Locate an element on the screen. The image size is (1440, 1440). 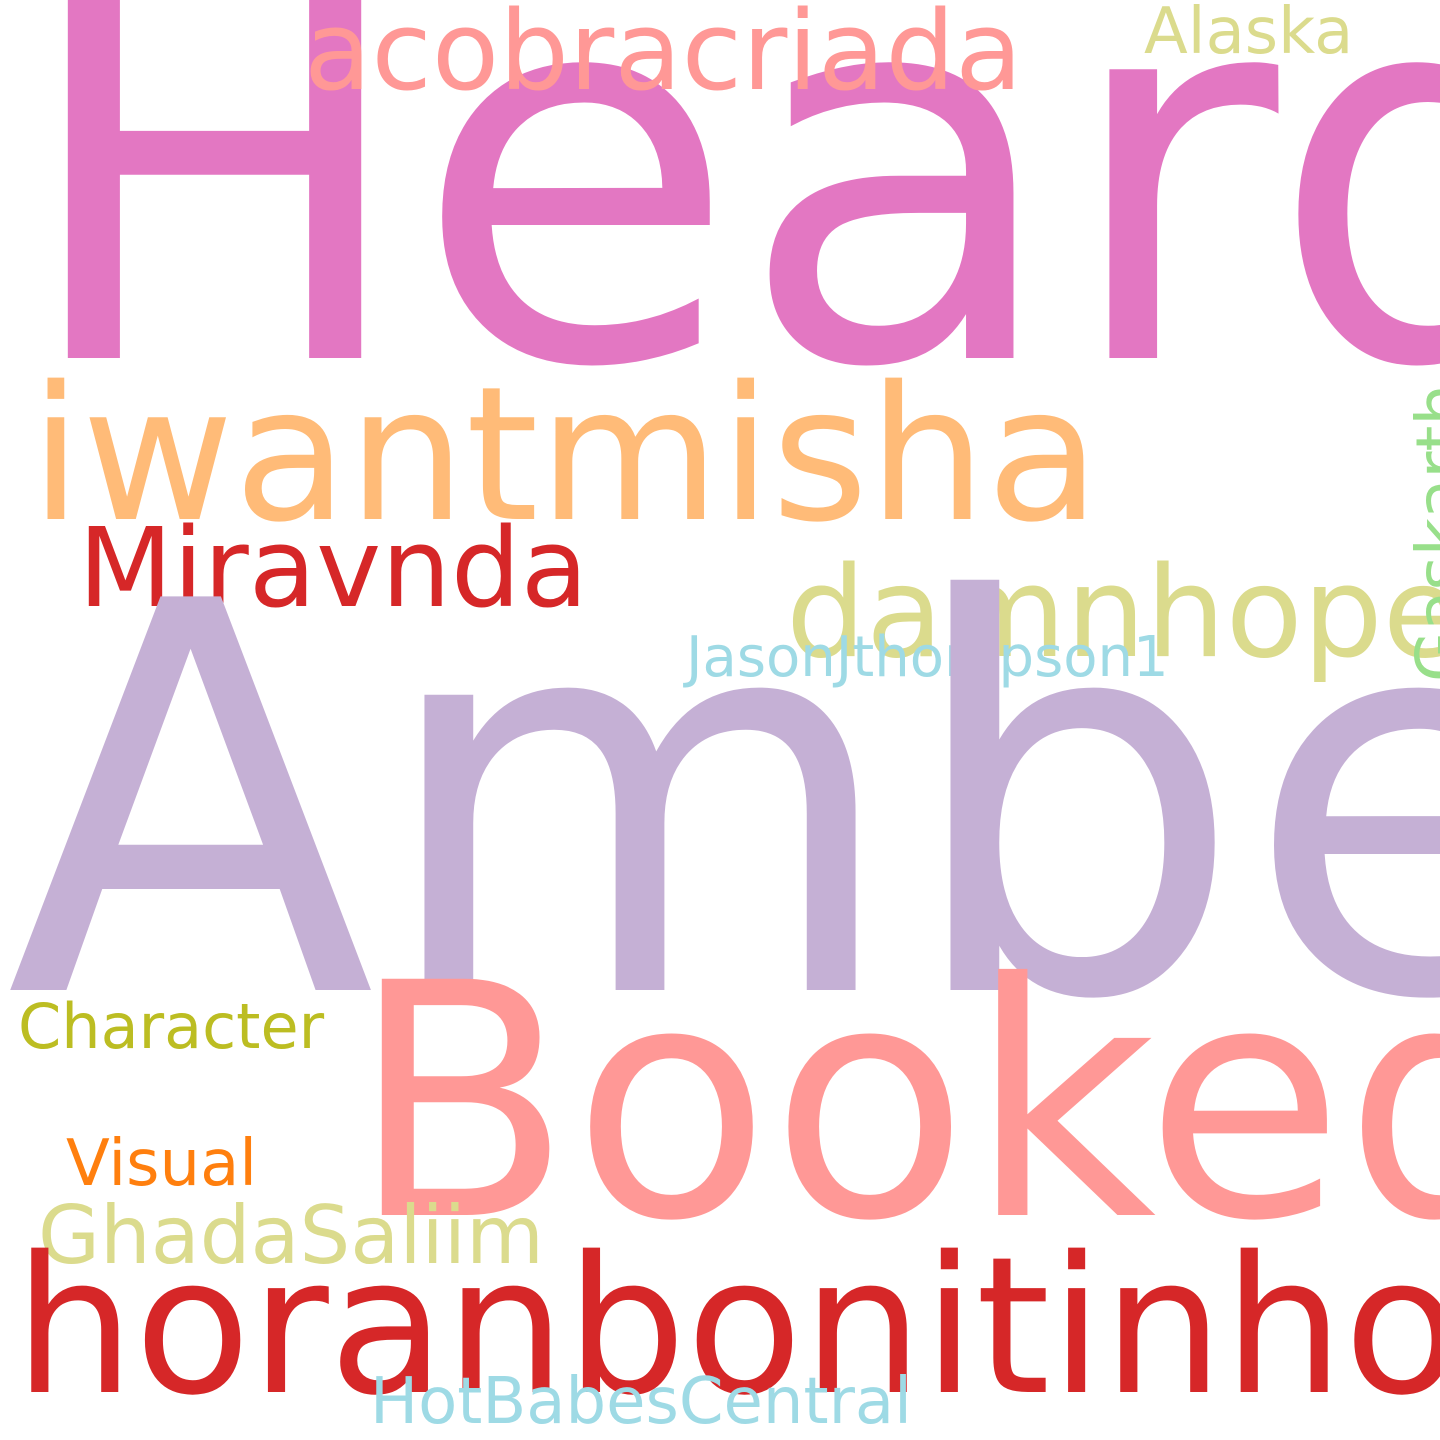
word-acobracriada: acobracriada is located at coordinates (663, 57).